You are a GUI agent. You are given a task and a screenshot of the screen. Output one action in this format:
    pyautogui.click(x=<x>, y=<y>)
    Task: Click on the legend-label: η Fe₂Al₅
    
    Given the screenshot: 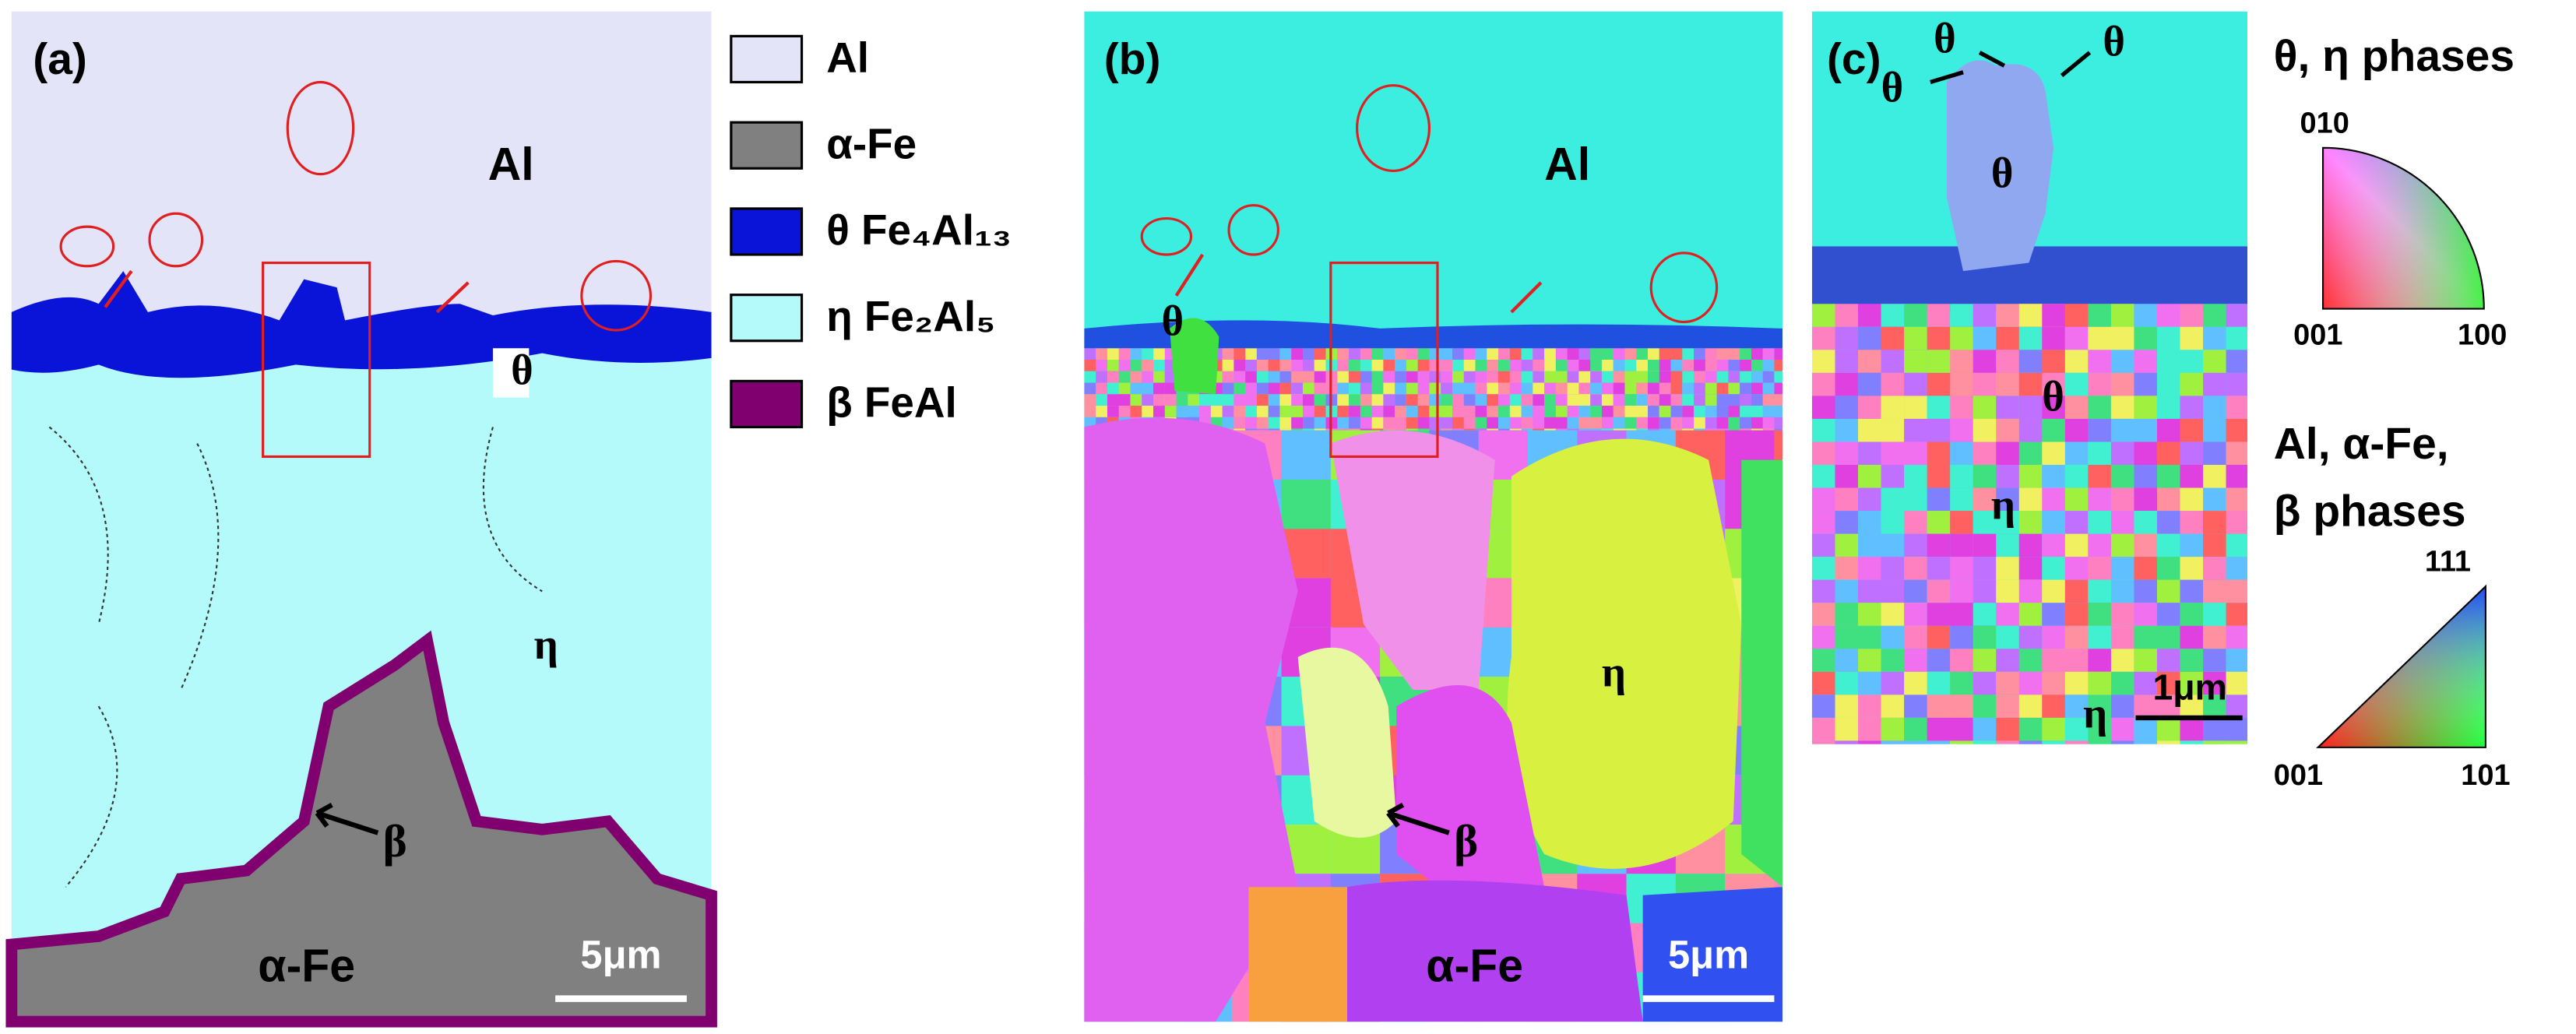 What is the action you would take?
    pyautogui.click(x=910, y=316)
    